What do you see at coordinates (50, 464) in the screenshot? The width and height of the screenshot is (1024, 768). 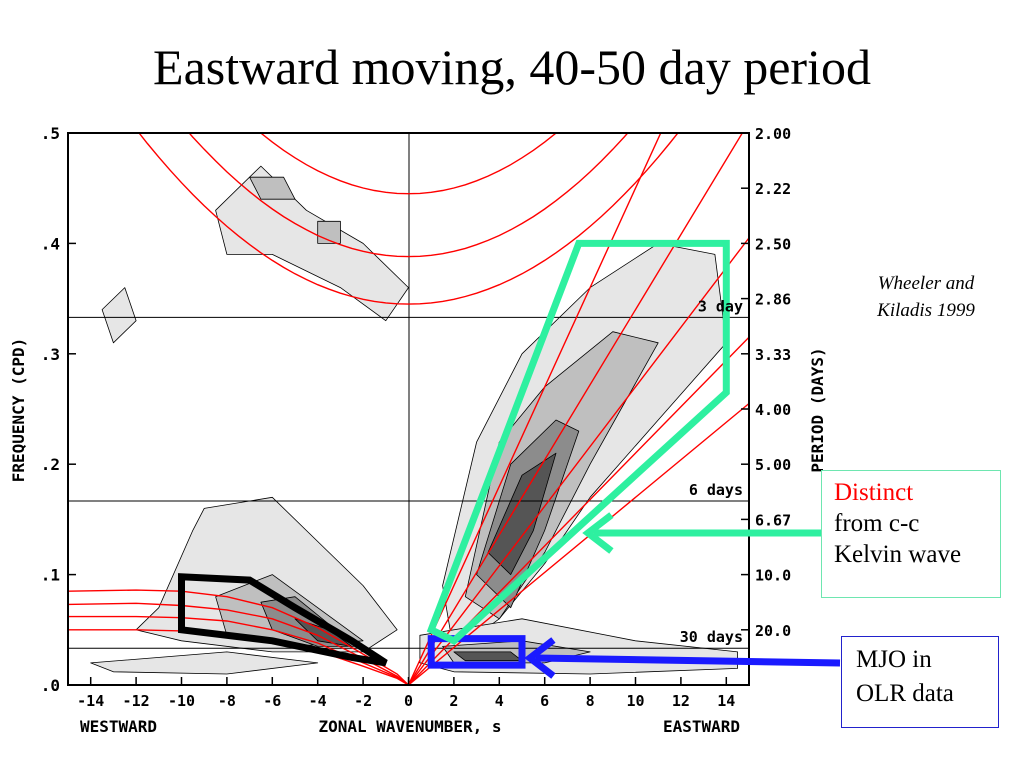 I see `y-tick-label-.2: .2` at bounding box center [50, 464].